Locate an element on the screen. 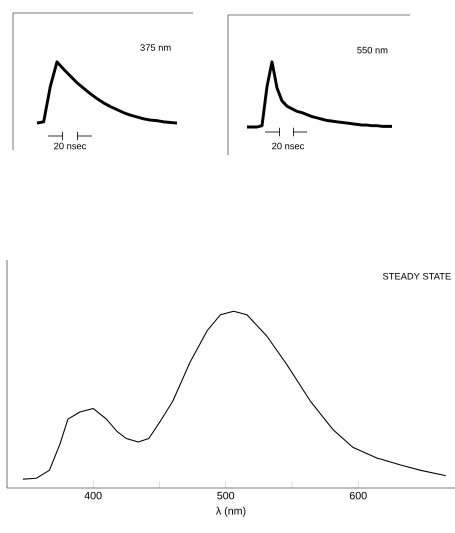  x-tick-label: 600 is located at coordinates (358, 496).